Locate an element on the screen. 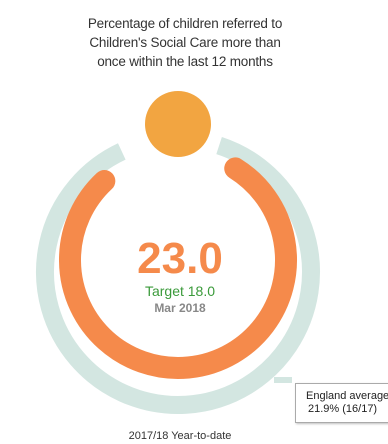 The image size is (388, 444). england-average-tooltip: England average 21.9% (16/17) is located at coordinates (341, 403).